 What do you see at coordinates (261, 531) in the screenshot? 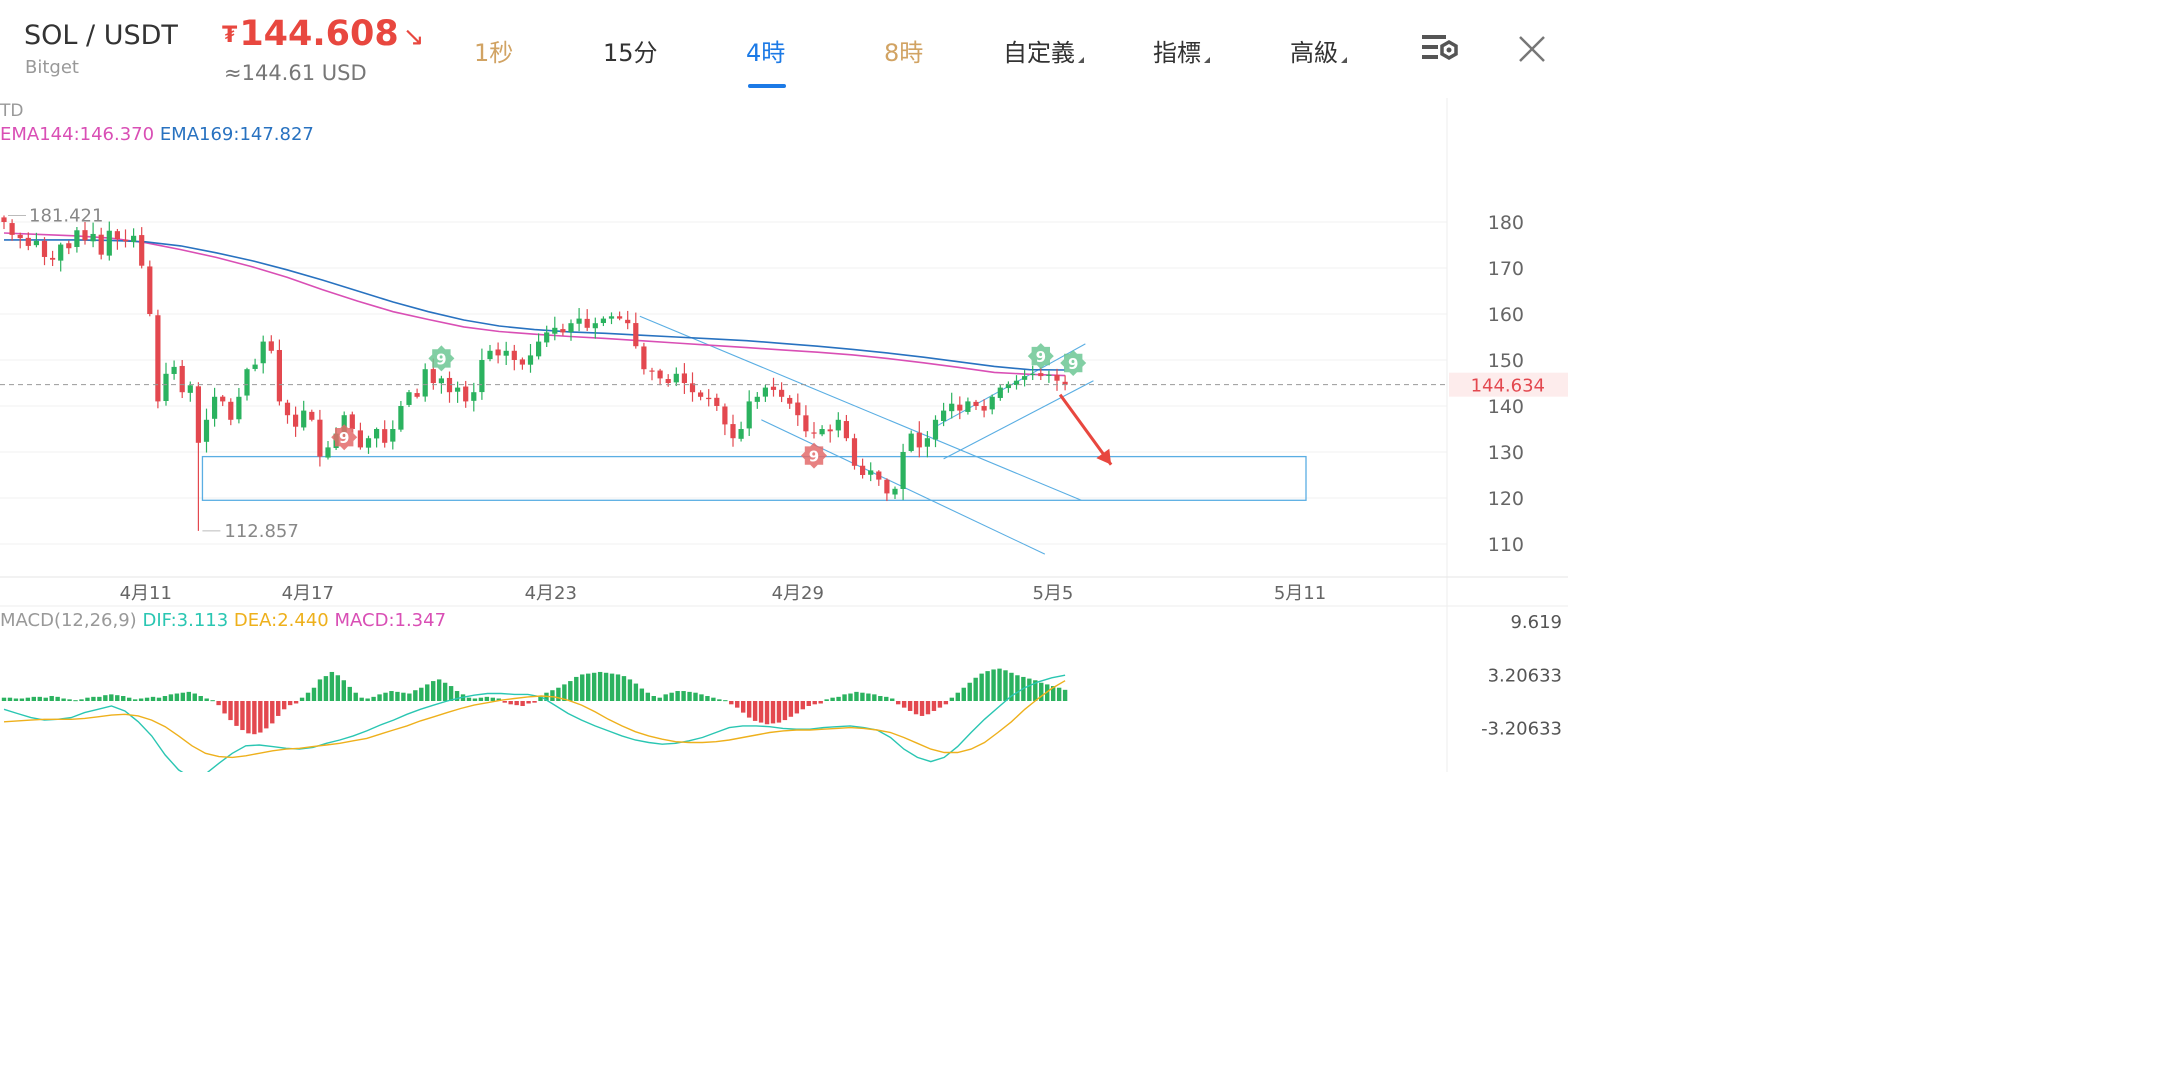
I see `low-label: 112.857` at bounding box center [261, 531].